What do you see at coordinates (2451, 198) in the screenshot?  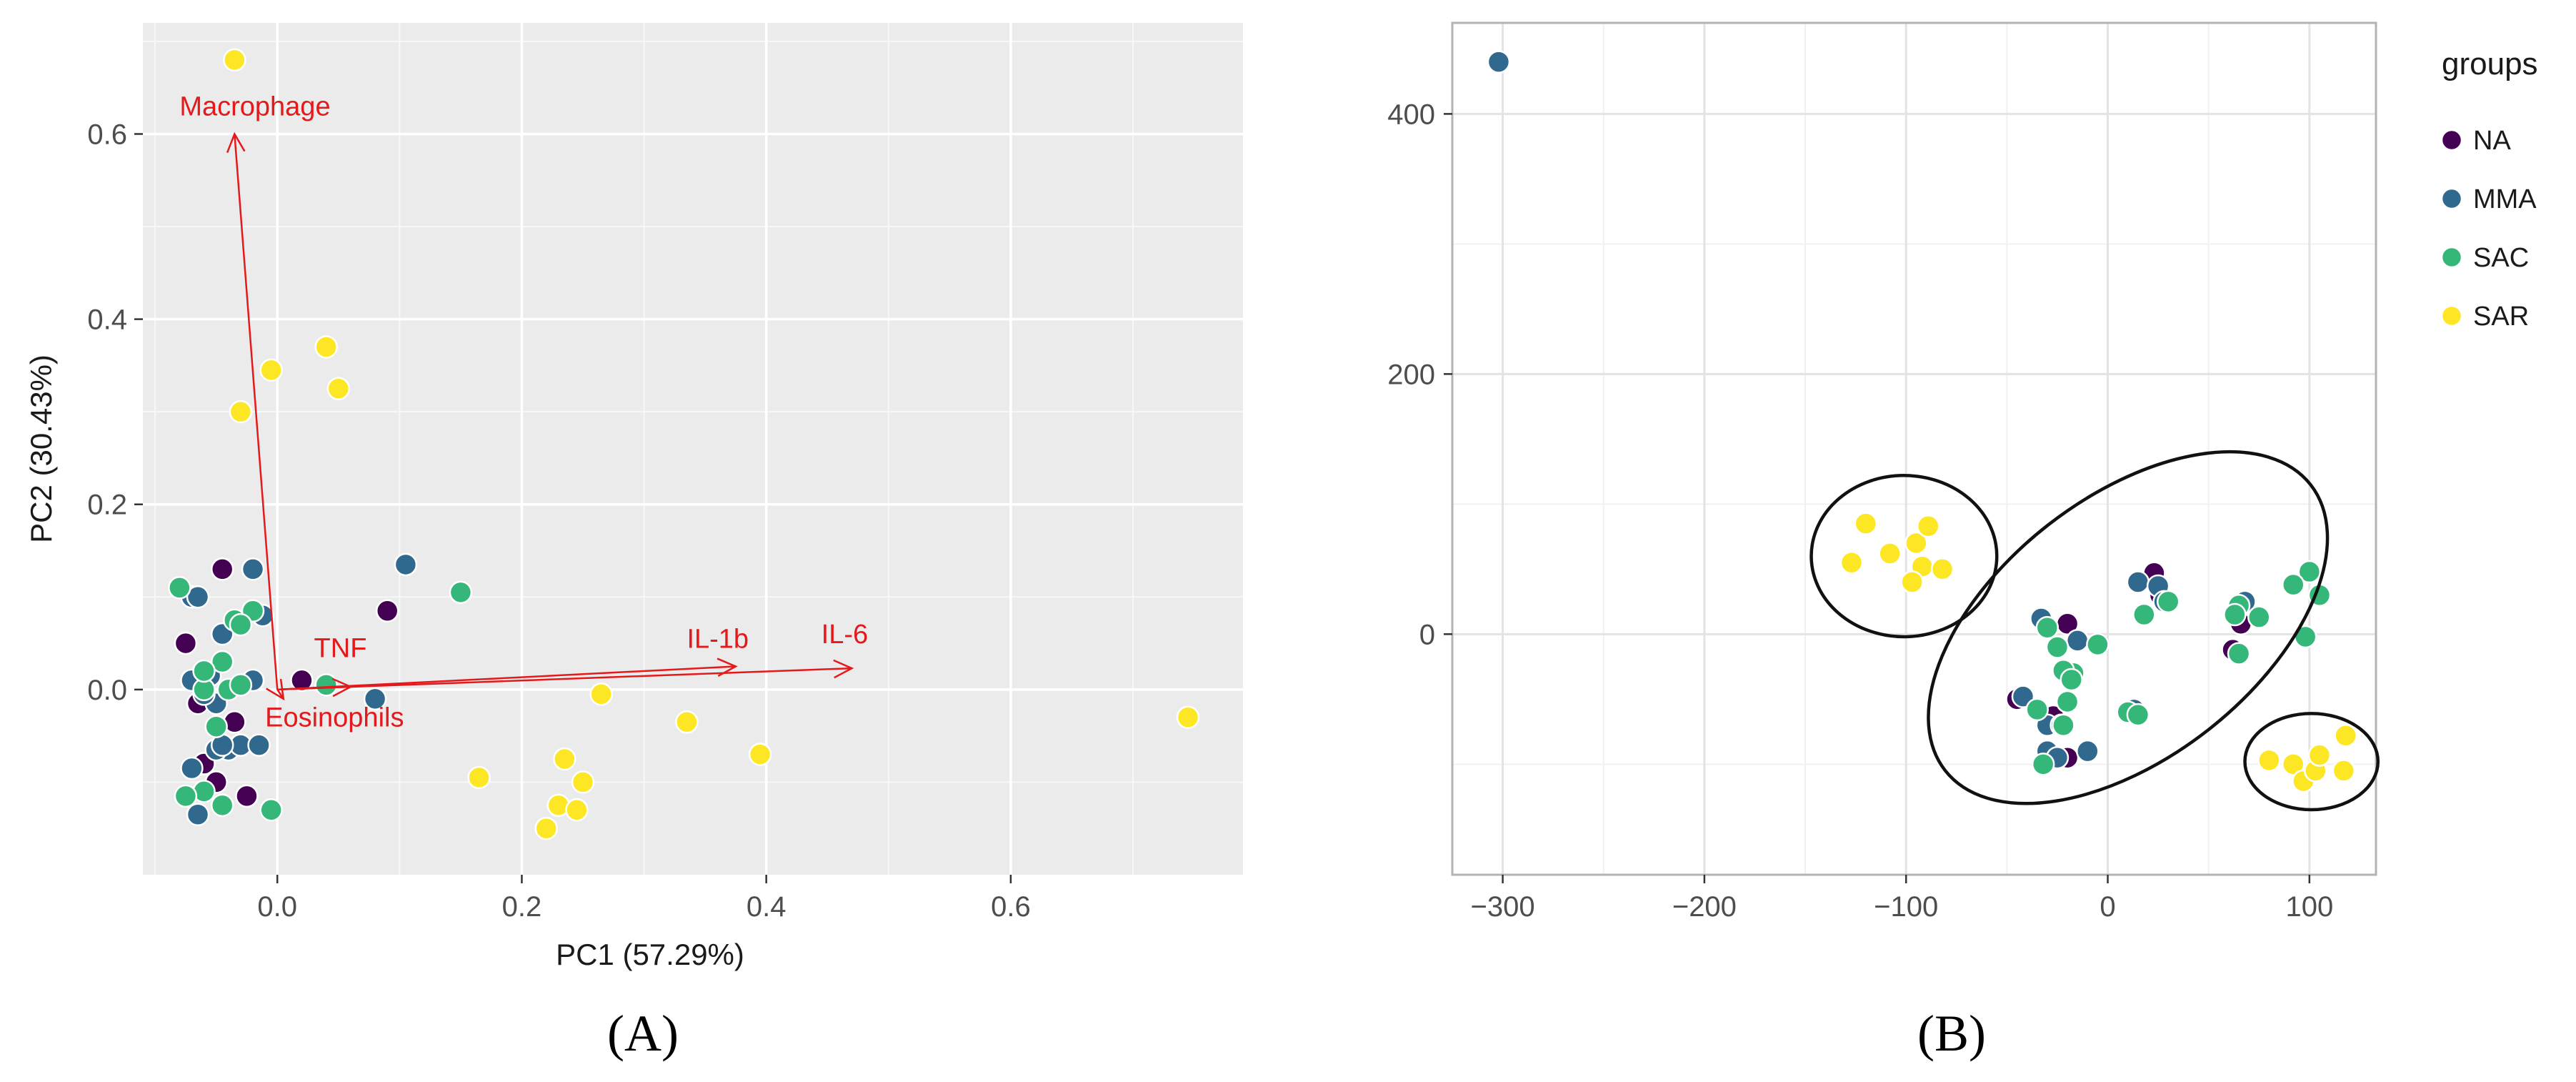 I see `legend-swatch-mma` at bounding box center [2451, 198].